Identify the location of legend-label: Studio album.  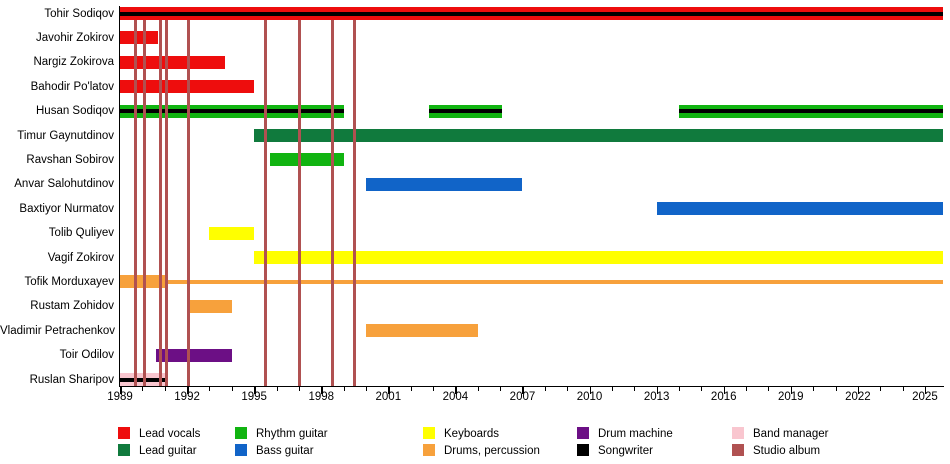
(787, 451).